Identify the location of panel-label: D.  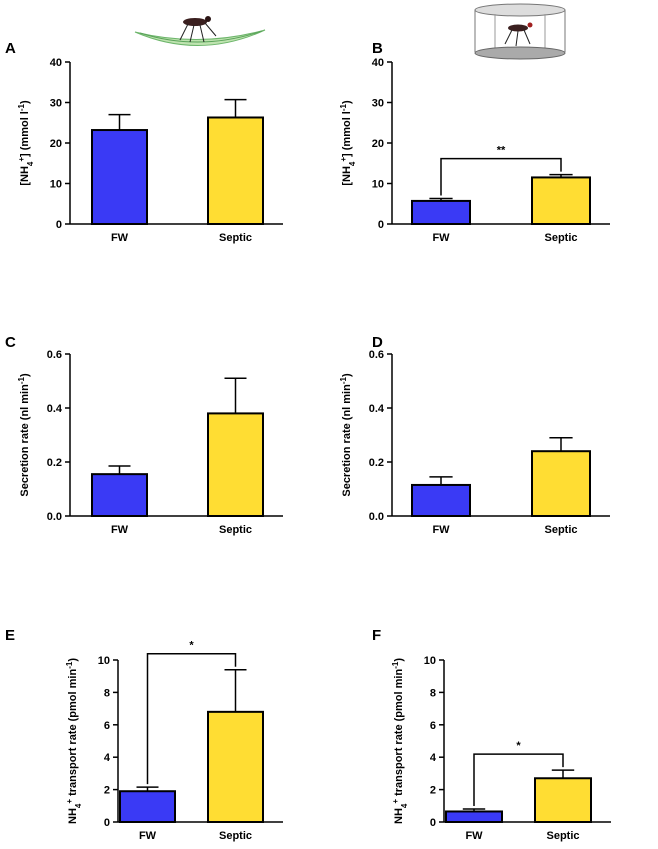
(377, 342).